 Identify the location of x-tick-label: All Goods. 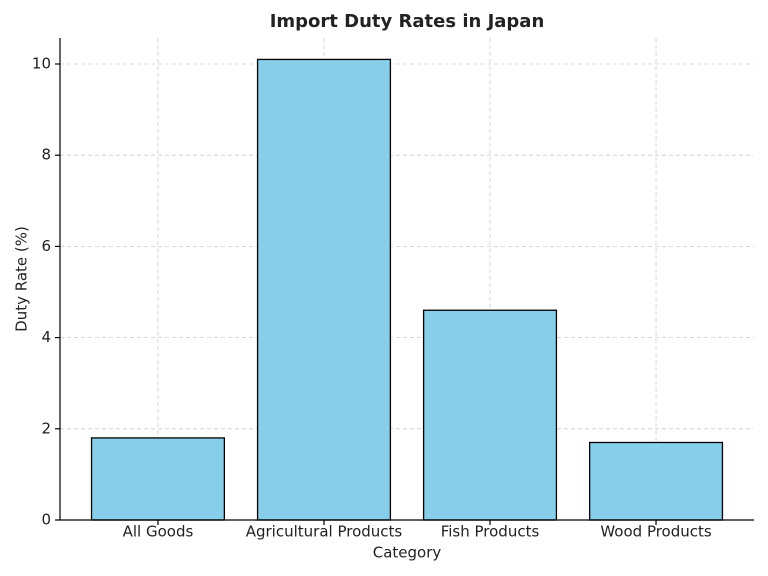
(158, 532).